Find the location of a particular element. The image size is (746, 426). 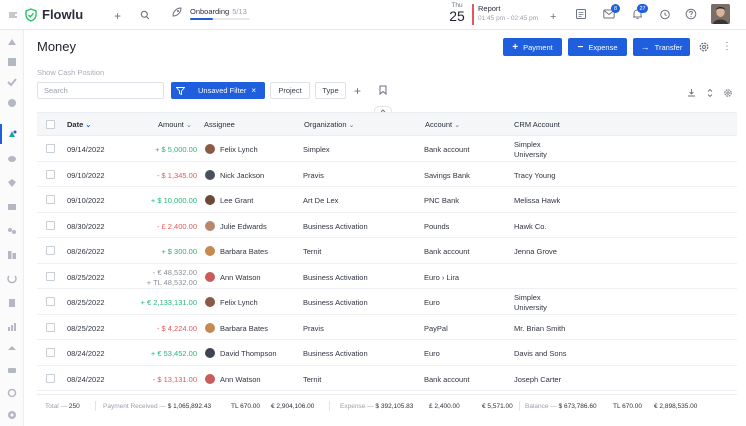

cell-organization: Simplex is located at coordinates (316, 149).